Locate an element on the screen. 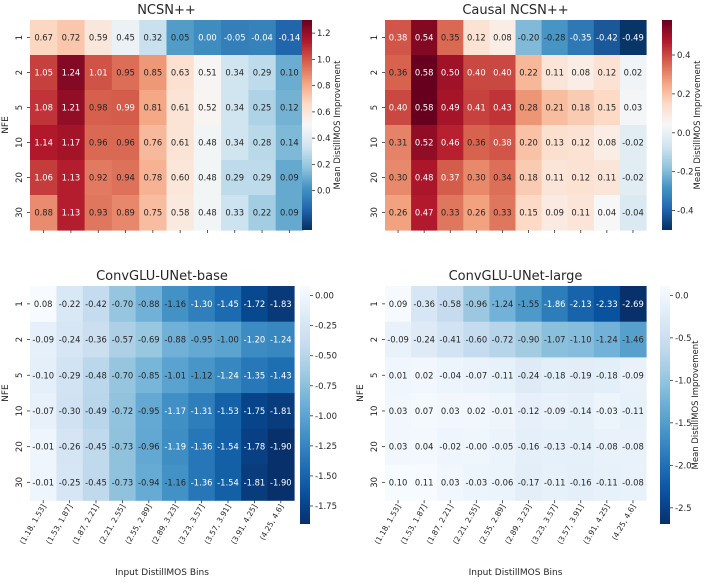 This screenshot has width=718, height=583. cell-value-label: -0.35 is located at coordinates (581, 38).